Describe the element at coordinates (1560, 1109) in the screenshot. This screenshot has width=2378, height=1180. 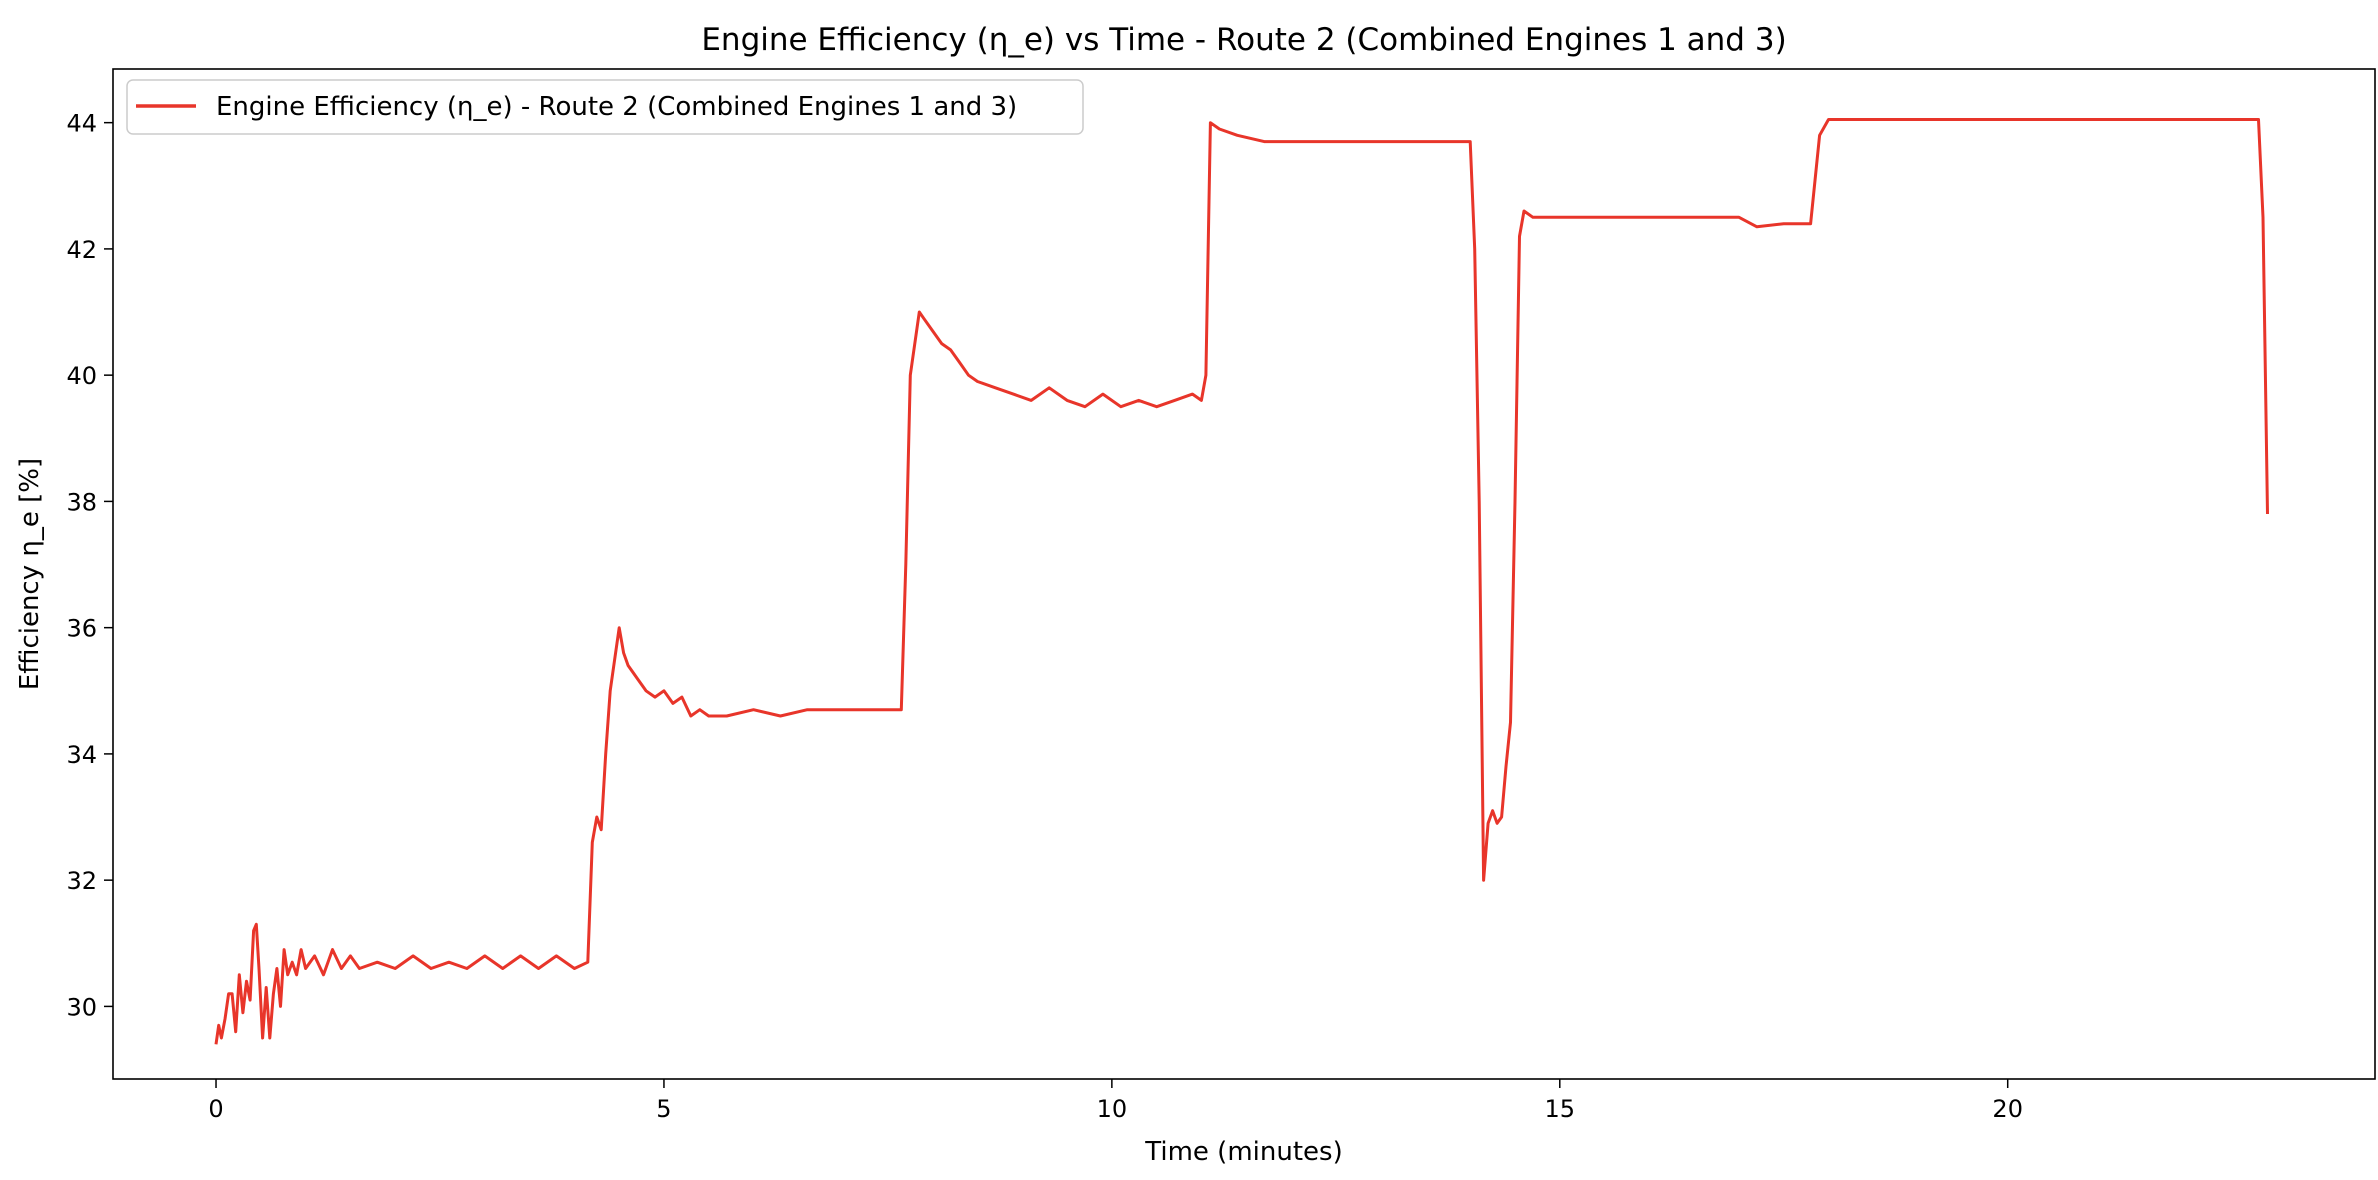
I see `x-tick-label: 15` at that location.